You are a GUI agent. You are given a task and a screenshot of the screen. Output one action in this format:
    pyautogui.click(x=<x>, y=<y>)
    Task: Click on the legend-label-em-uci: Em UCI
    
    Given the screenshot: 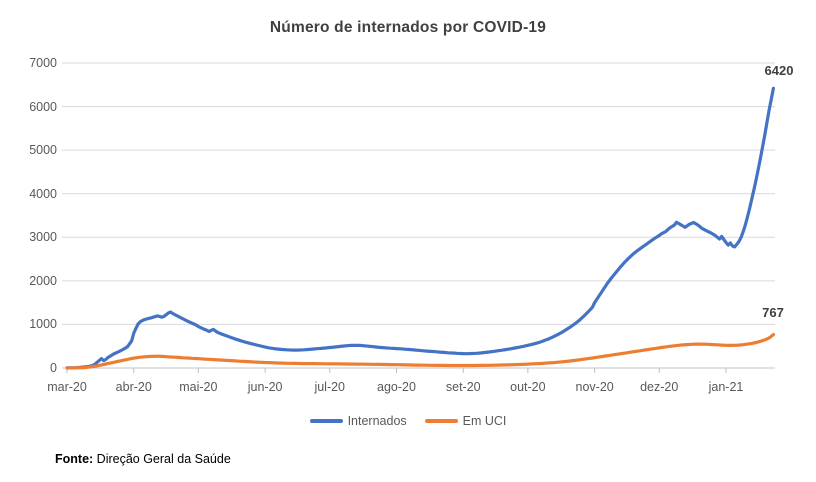 What is the action you would take?
    pyautogui.click(x=484, y=421)
    